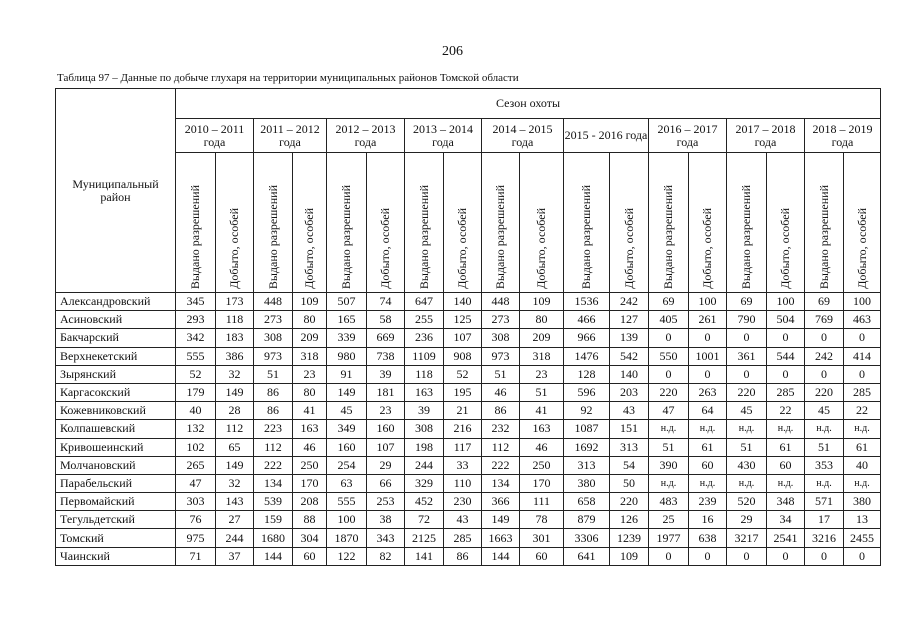 The width and height of the screenshot is (905, 640). What do you see at coordinates (195, 392) in the screenshot?
I see `data-cell: 179` at bounding box center [195, 392].